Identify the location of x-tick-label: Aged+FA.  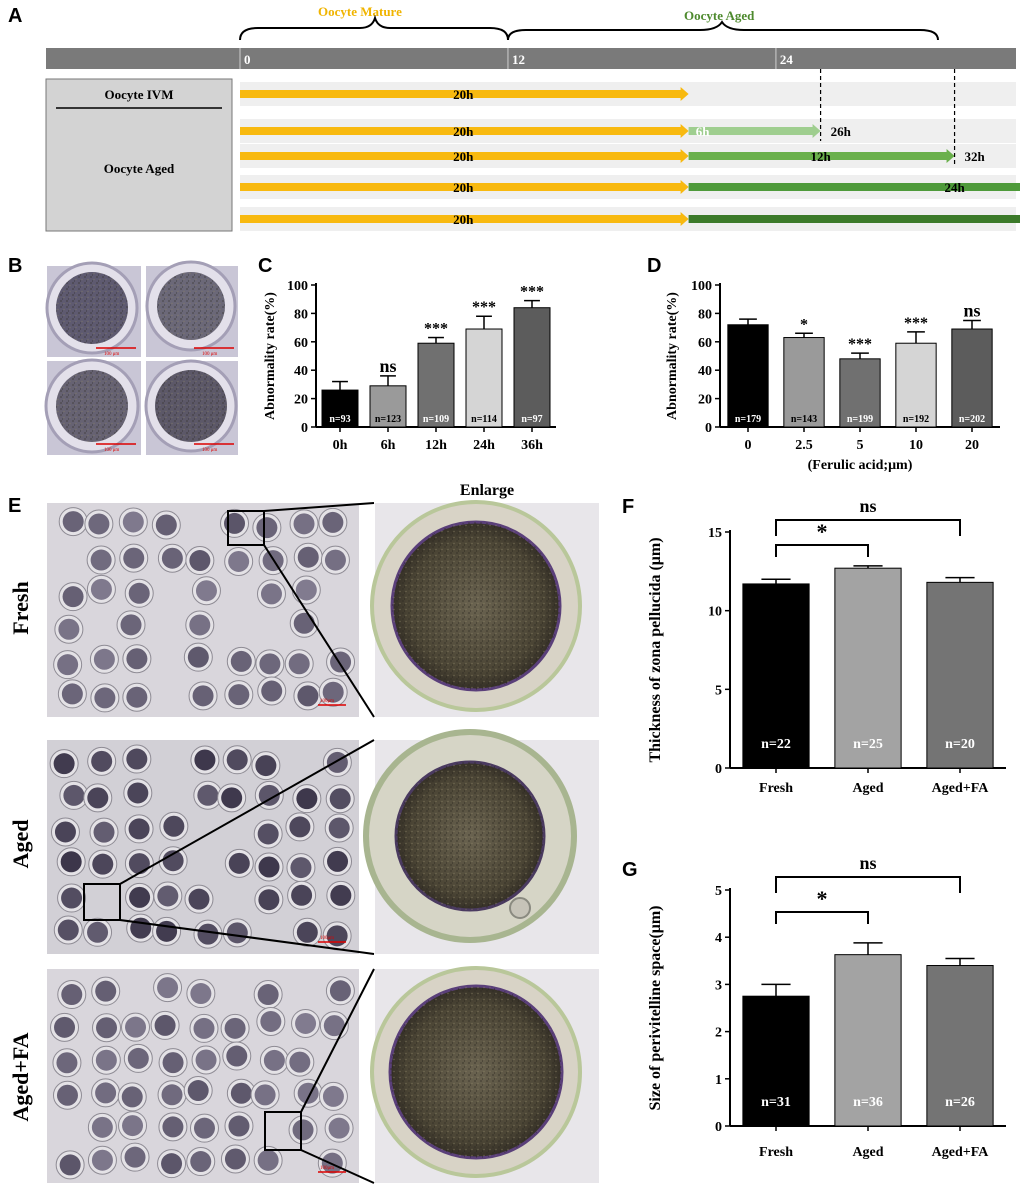
(961, 1152).